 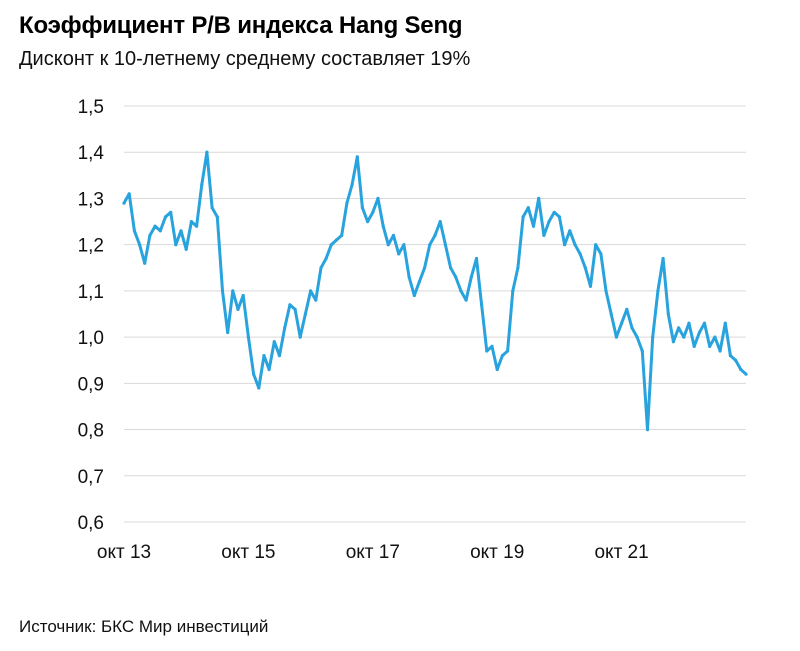 I want to click on x-tick-label: окт 17, so click(x=373, y=552).